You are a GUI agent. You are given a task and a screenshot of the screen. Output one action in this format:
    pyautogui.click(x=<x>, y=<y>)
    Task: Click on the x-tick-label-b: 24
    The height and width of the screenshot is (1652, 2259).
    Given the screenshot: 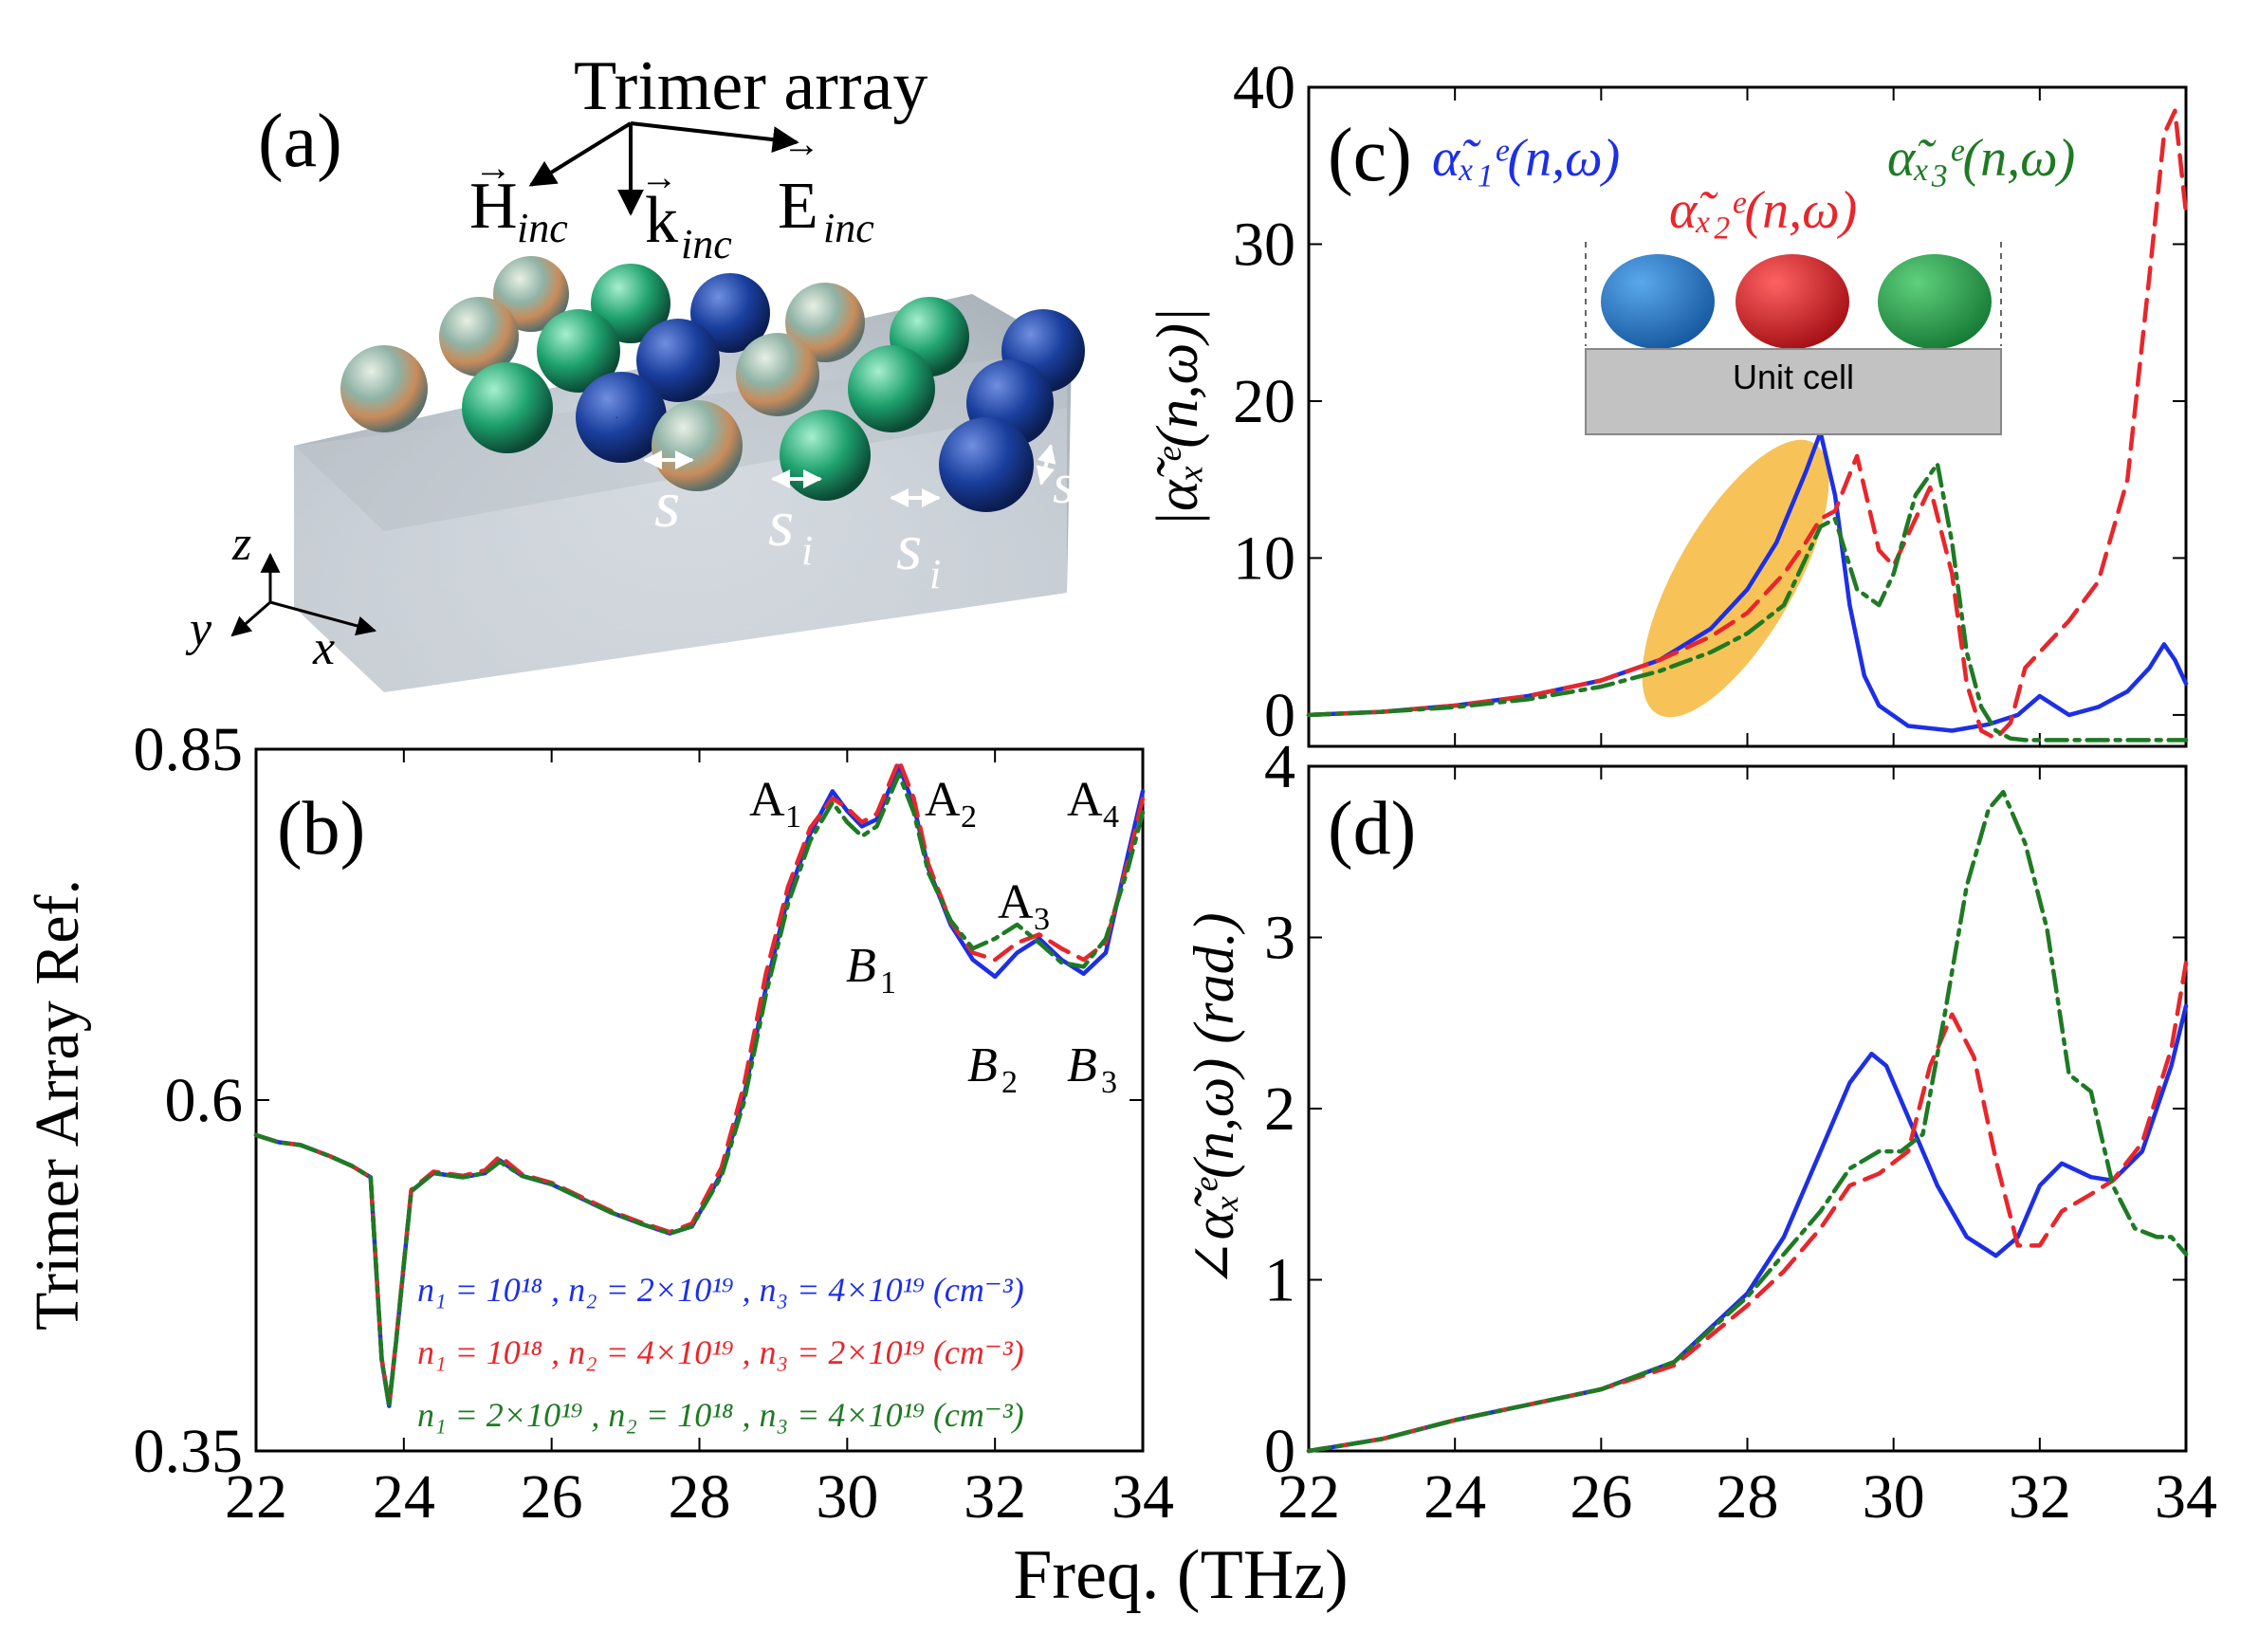 What is the action you would take?
    pyautogui.click(x=404, y=1497)
    